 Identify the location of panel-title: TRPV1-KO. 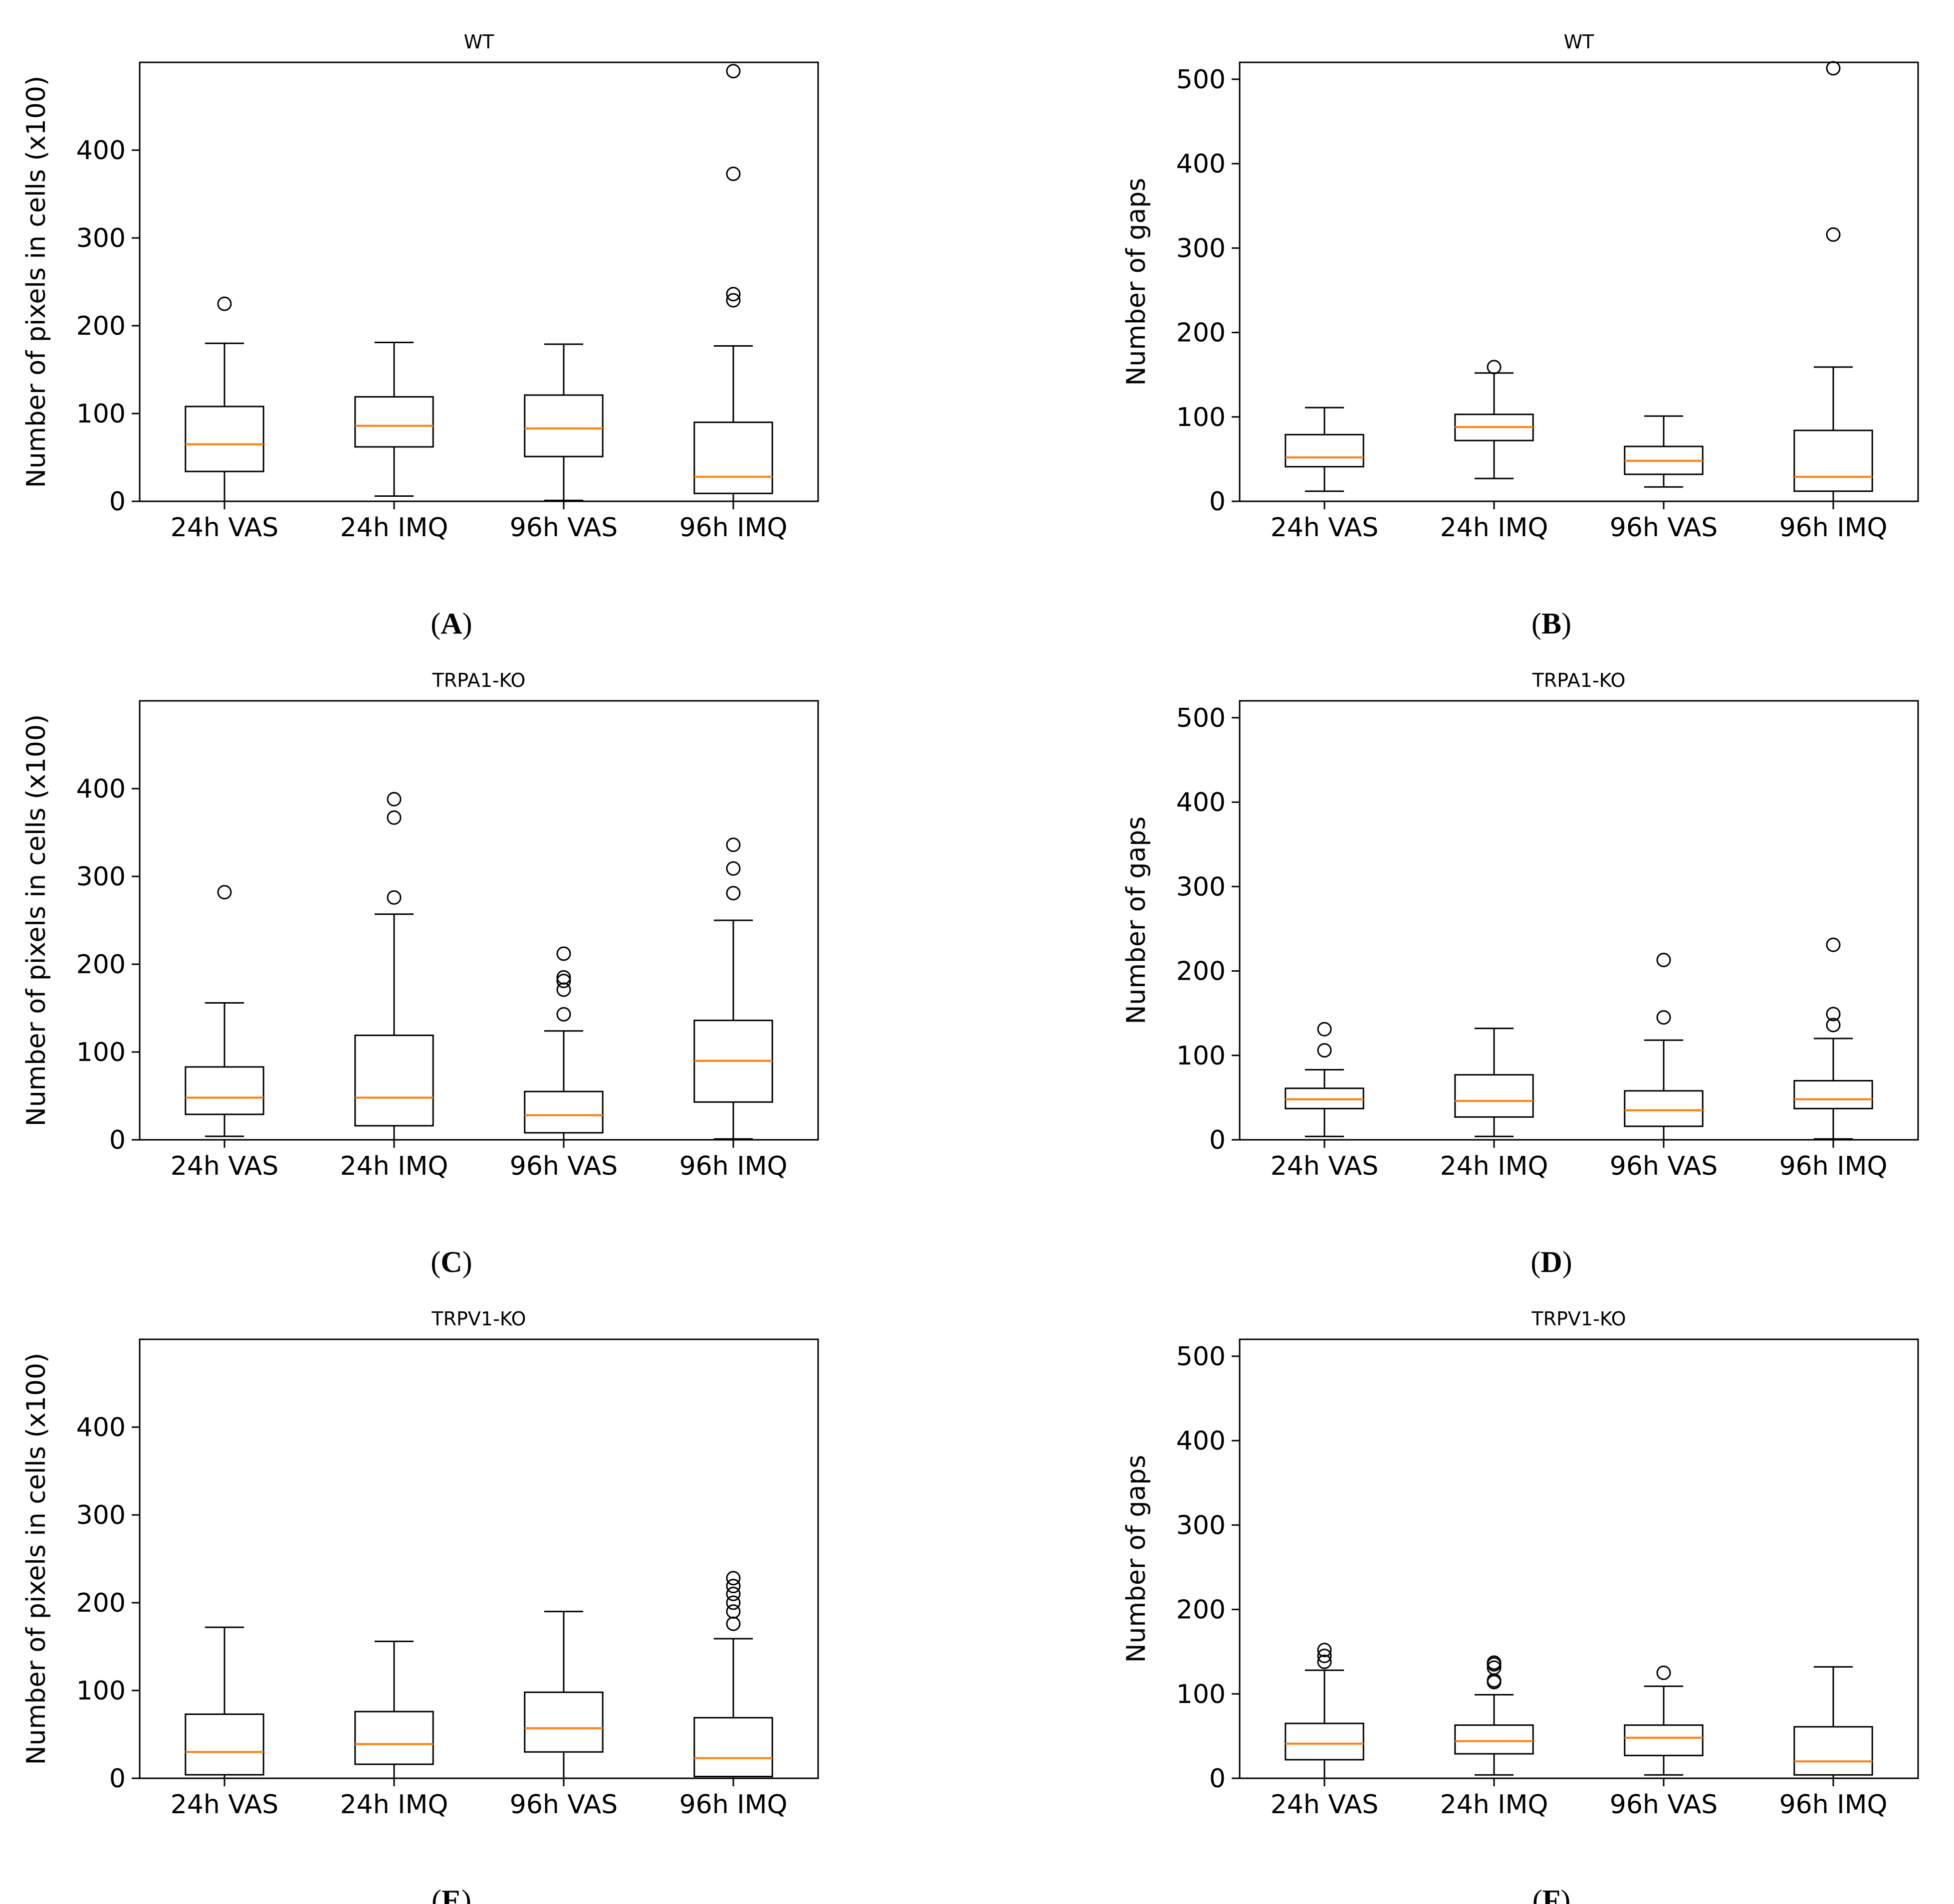
(1578, 1319).